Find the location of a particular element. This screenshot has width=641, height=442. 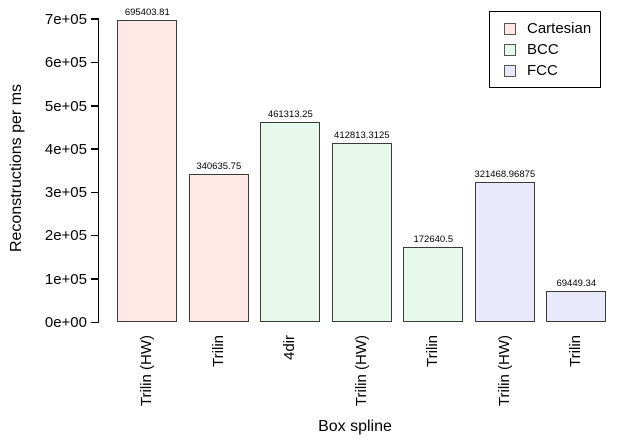

x-tick-label: 4dir is located at coordinates (290, 348).